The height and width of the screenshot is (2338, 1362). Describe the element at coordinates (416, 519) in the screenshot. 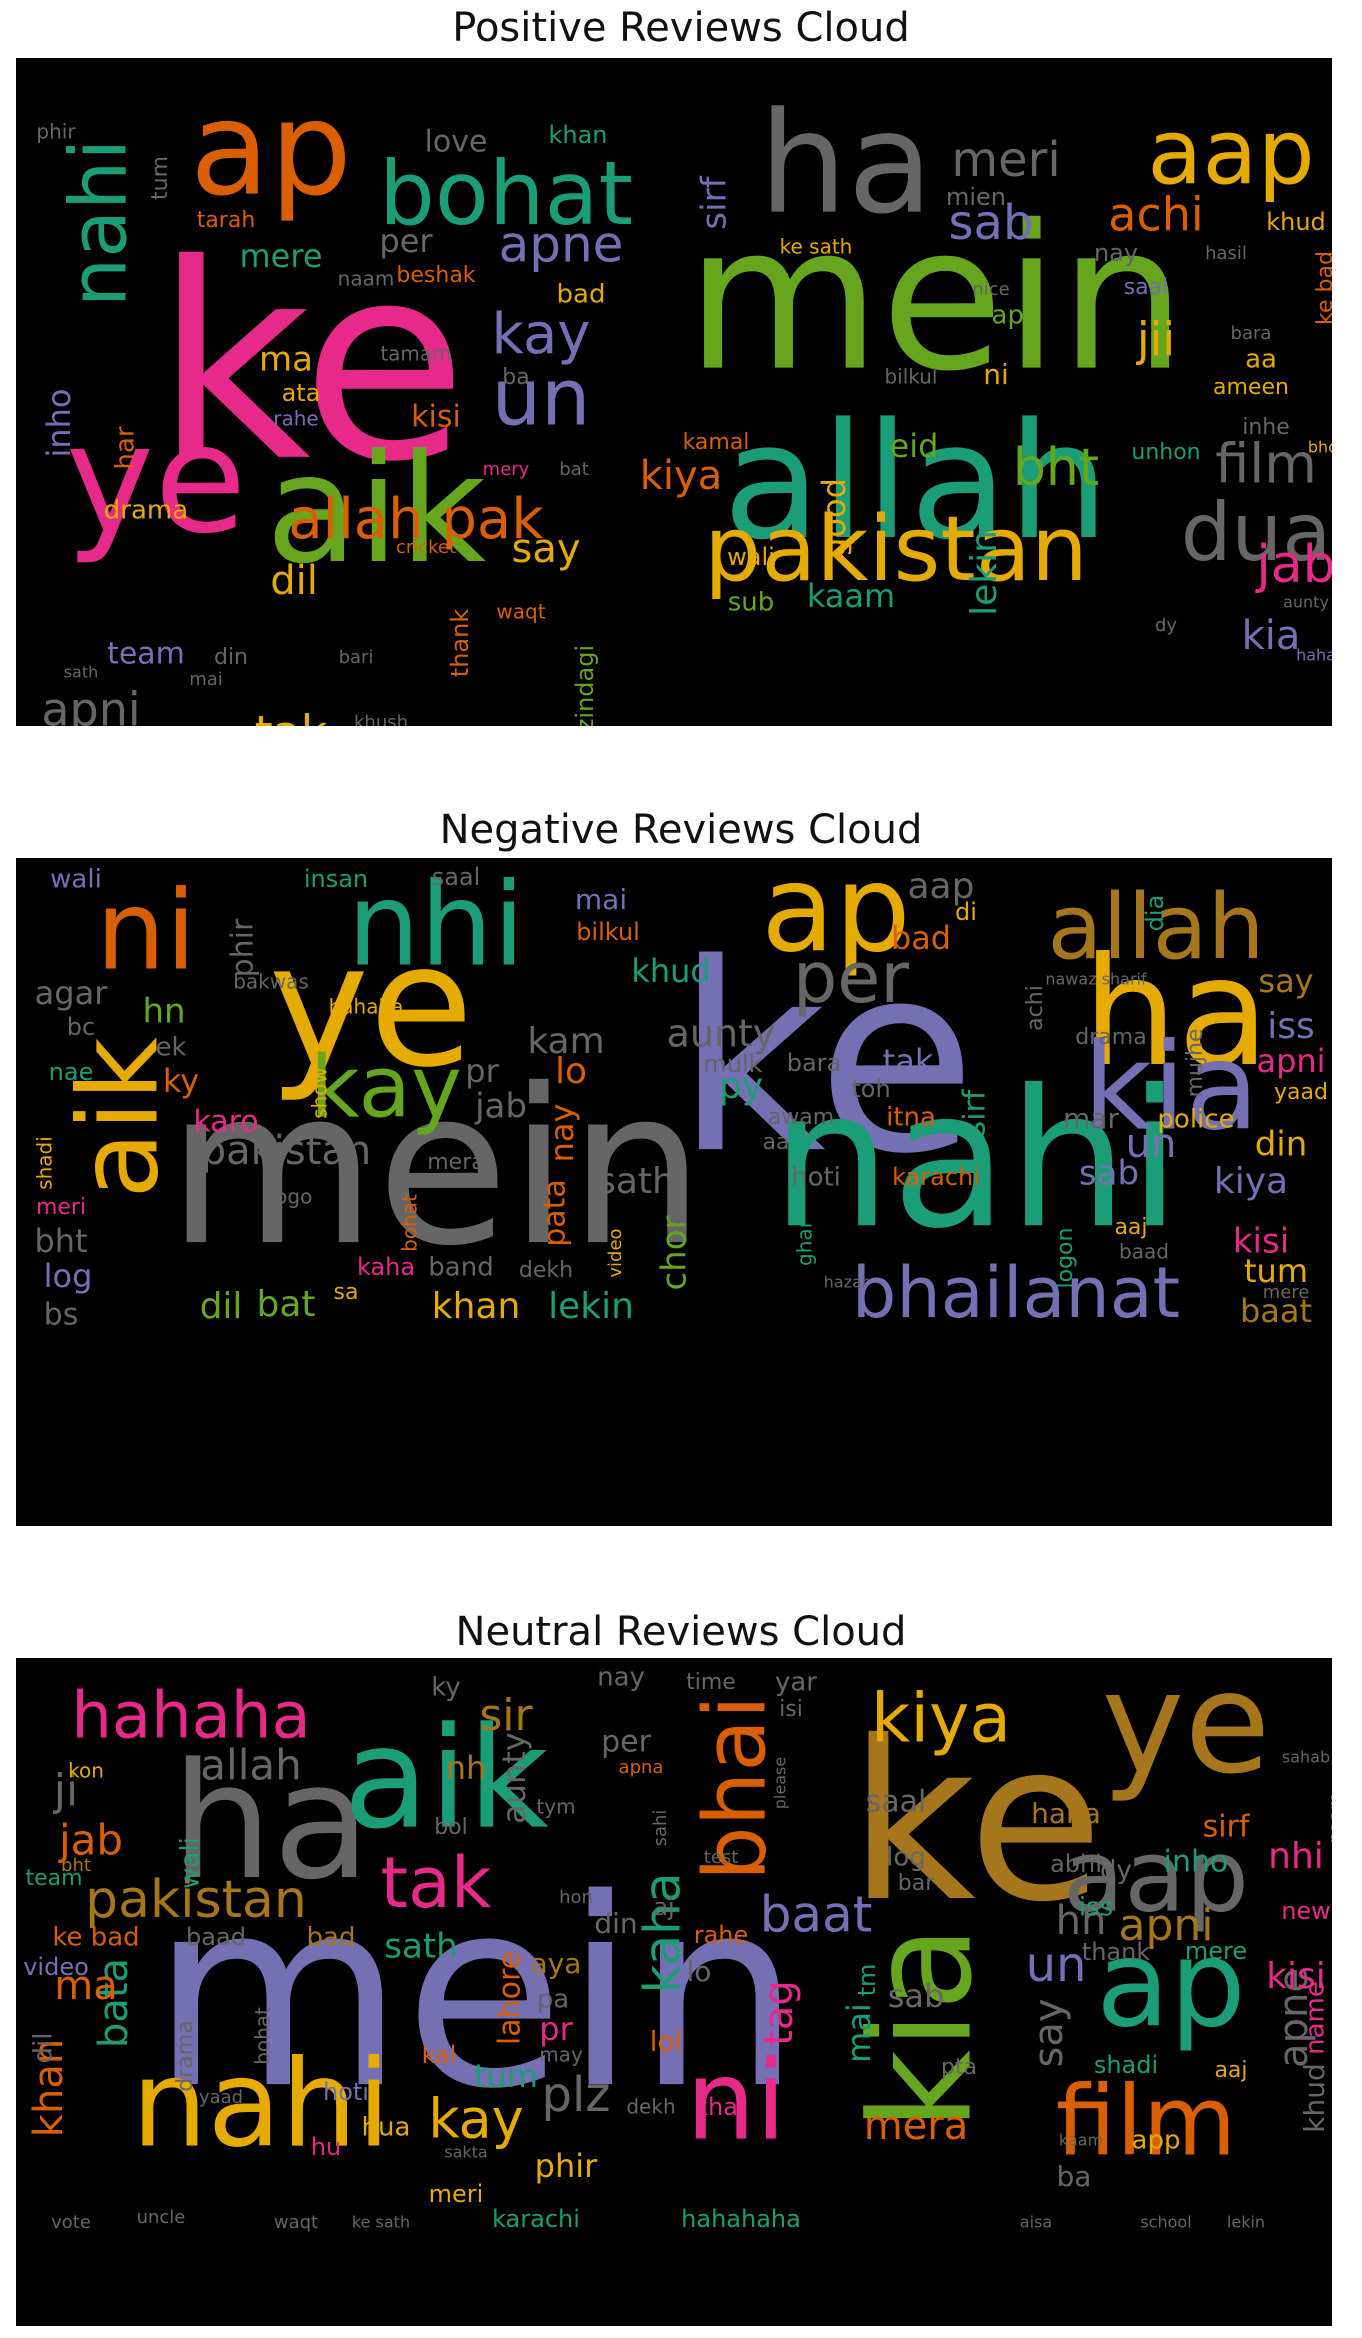

I see `cloud-word: allah pak` at that location.